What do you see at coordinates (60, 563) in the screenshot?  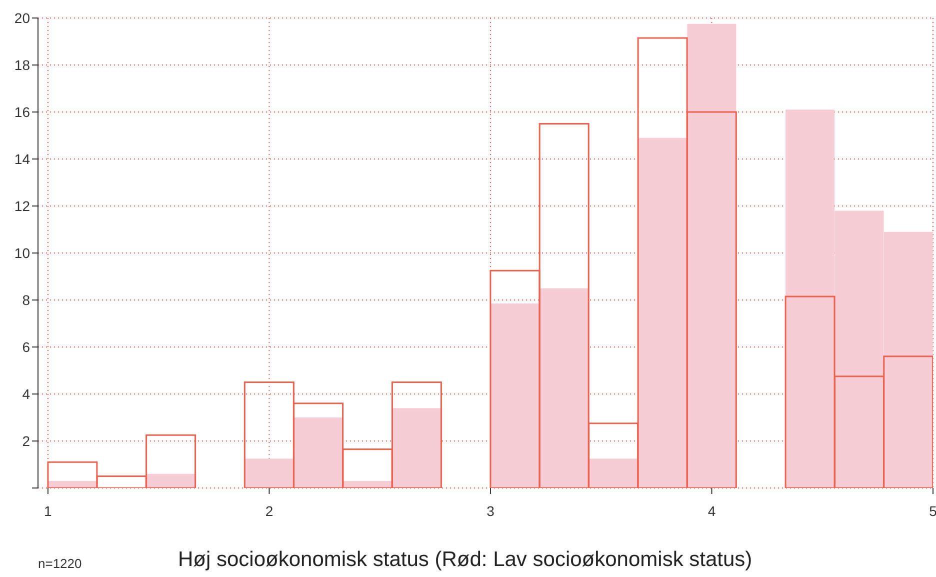 I see `text: n=1220` at bounding box center [60, 563].